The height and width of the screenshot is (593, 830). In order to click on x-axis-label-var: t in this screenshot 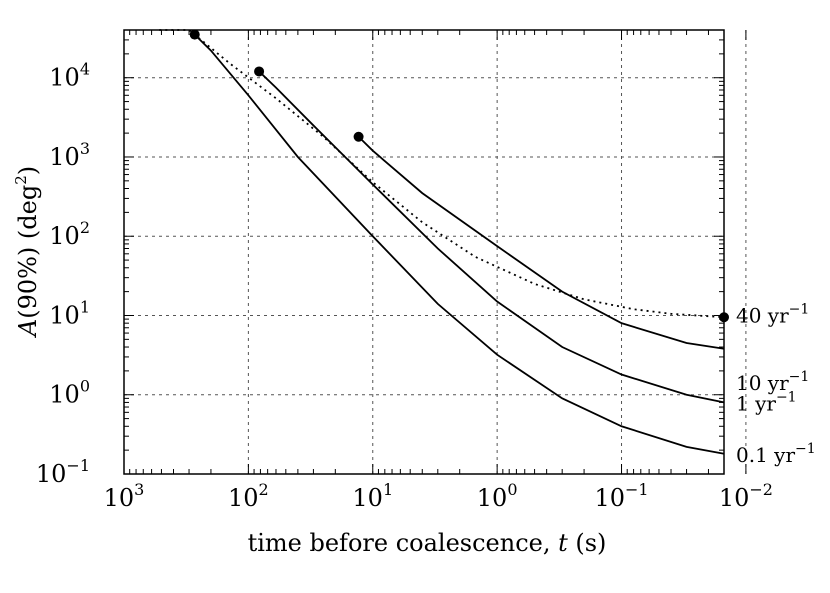, I will do `click(563, 543)`.